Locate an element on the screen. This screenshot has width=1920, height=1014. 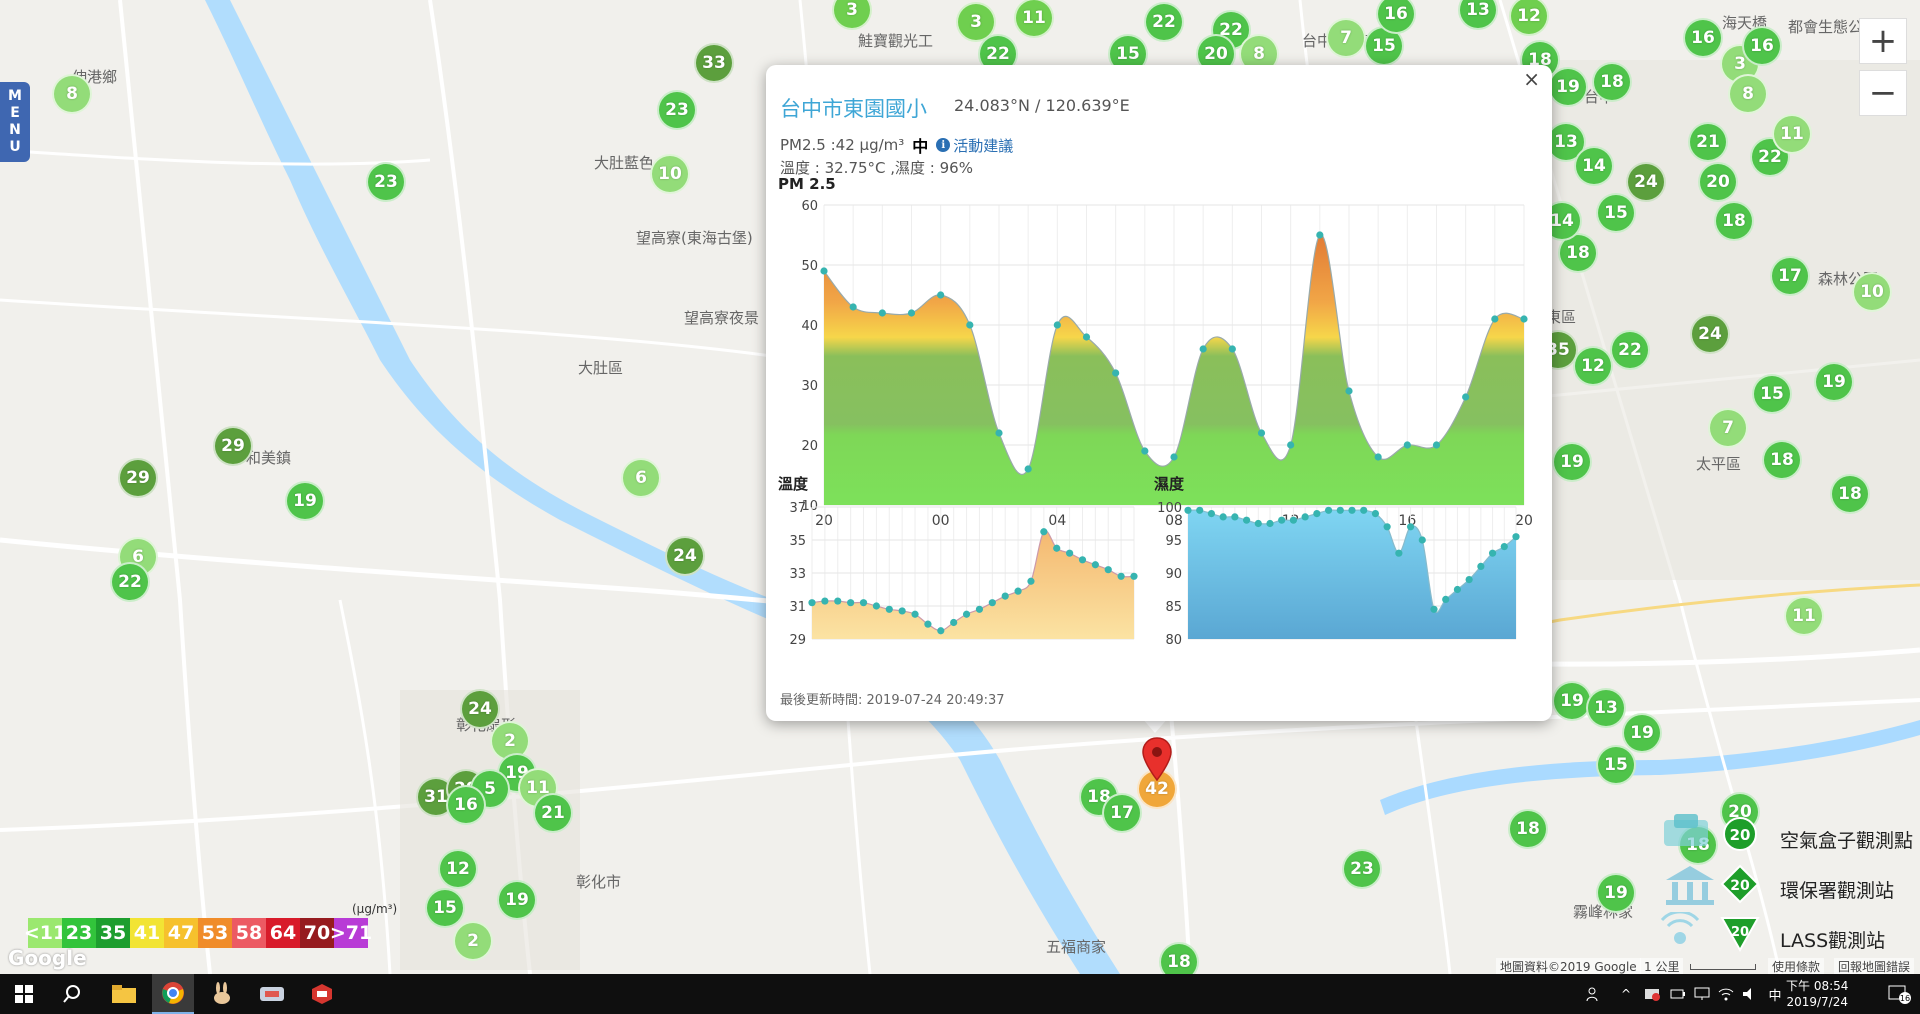
zoom-out-button: − is located at coordinates (1883, 93).